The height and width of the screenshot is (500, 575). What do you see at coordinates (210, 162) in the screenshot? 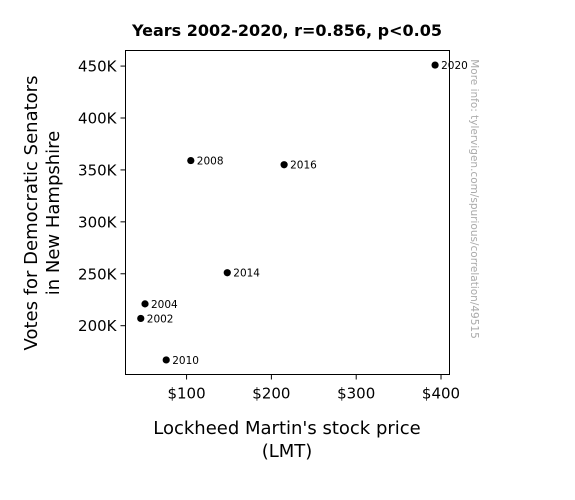
I see `data-point-label: 2008` at bounding box center [210, 162].